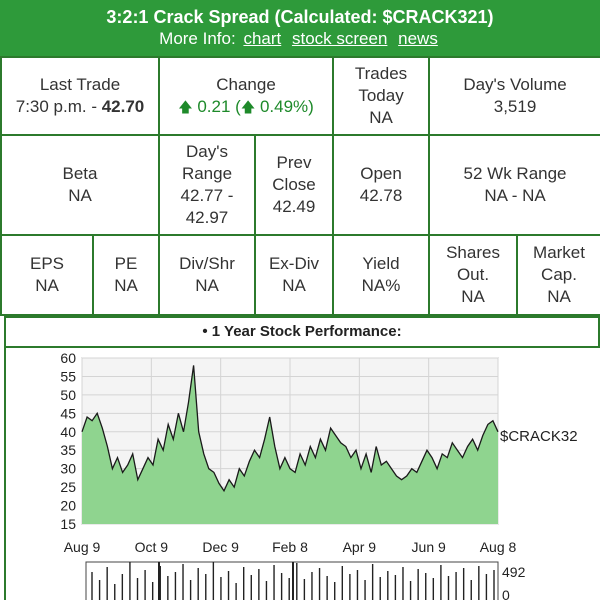 Image resolution: width=600 pixels, height=600 pixels. What do you see at coordinates (506, 593) in the screenshot?
I see `volume-min-label: 0` at bounding box center [506, 593].